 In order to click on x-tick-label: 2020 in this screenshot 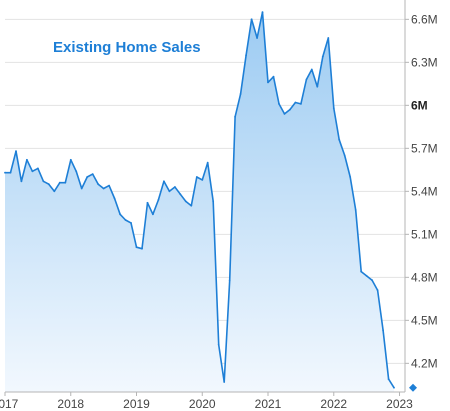, I will do `click(202, 404)`.